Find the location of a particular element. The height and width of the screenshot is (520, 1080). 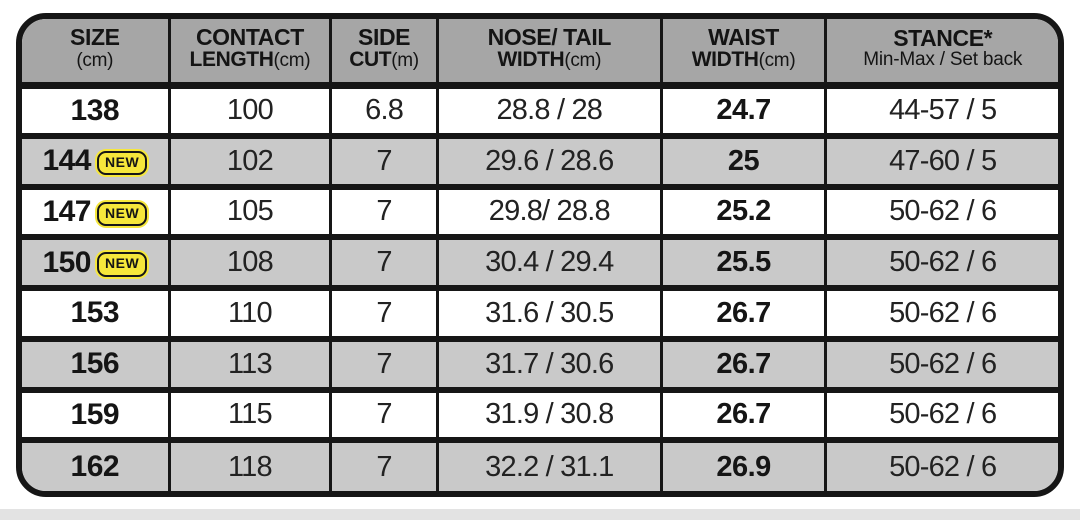

size-value-wrap: 138 is located at coordinates (95, 111).